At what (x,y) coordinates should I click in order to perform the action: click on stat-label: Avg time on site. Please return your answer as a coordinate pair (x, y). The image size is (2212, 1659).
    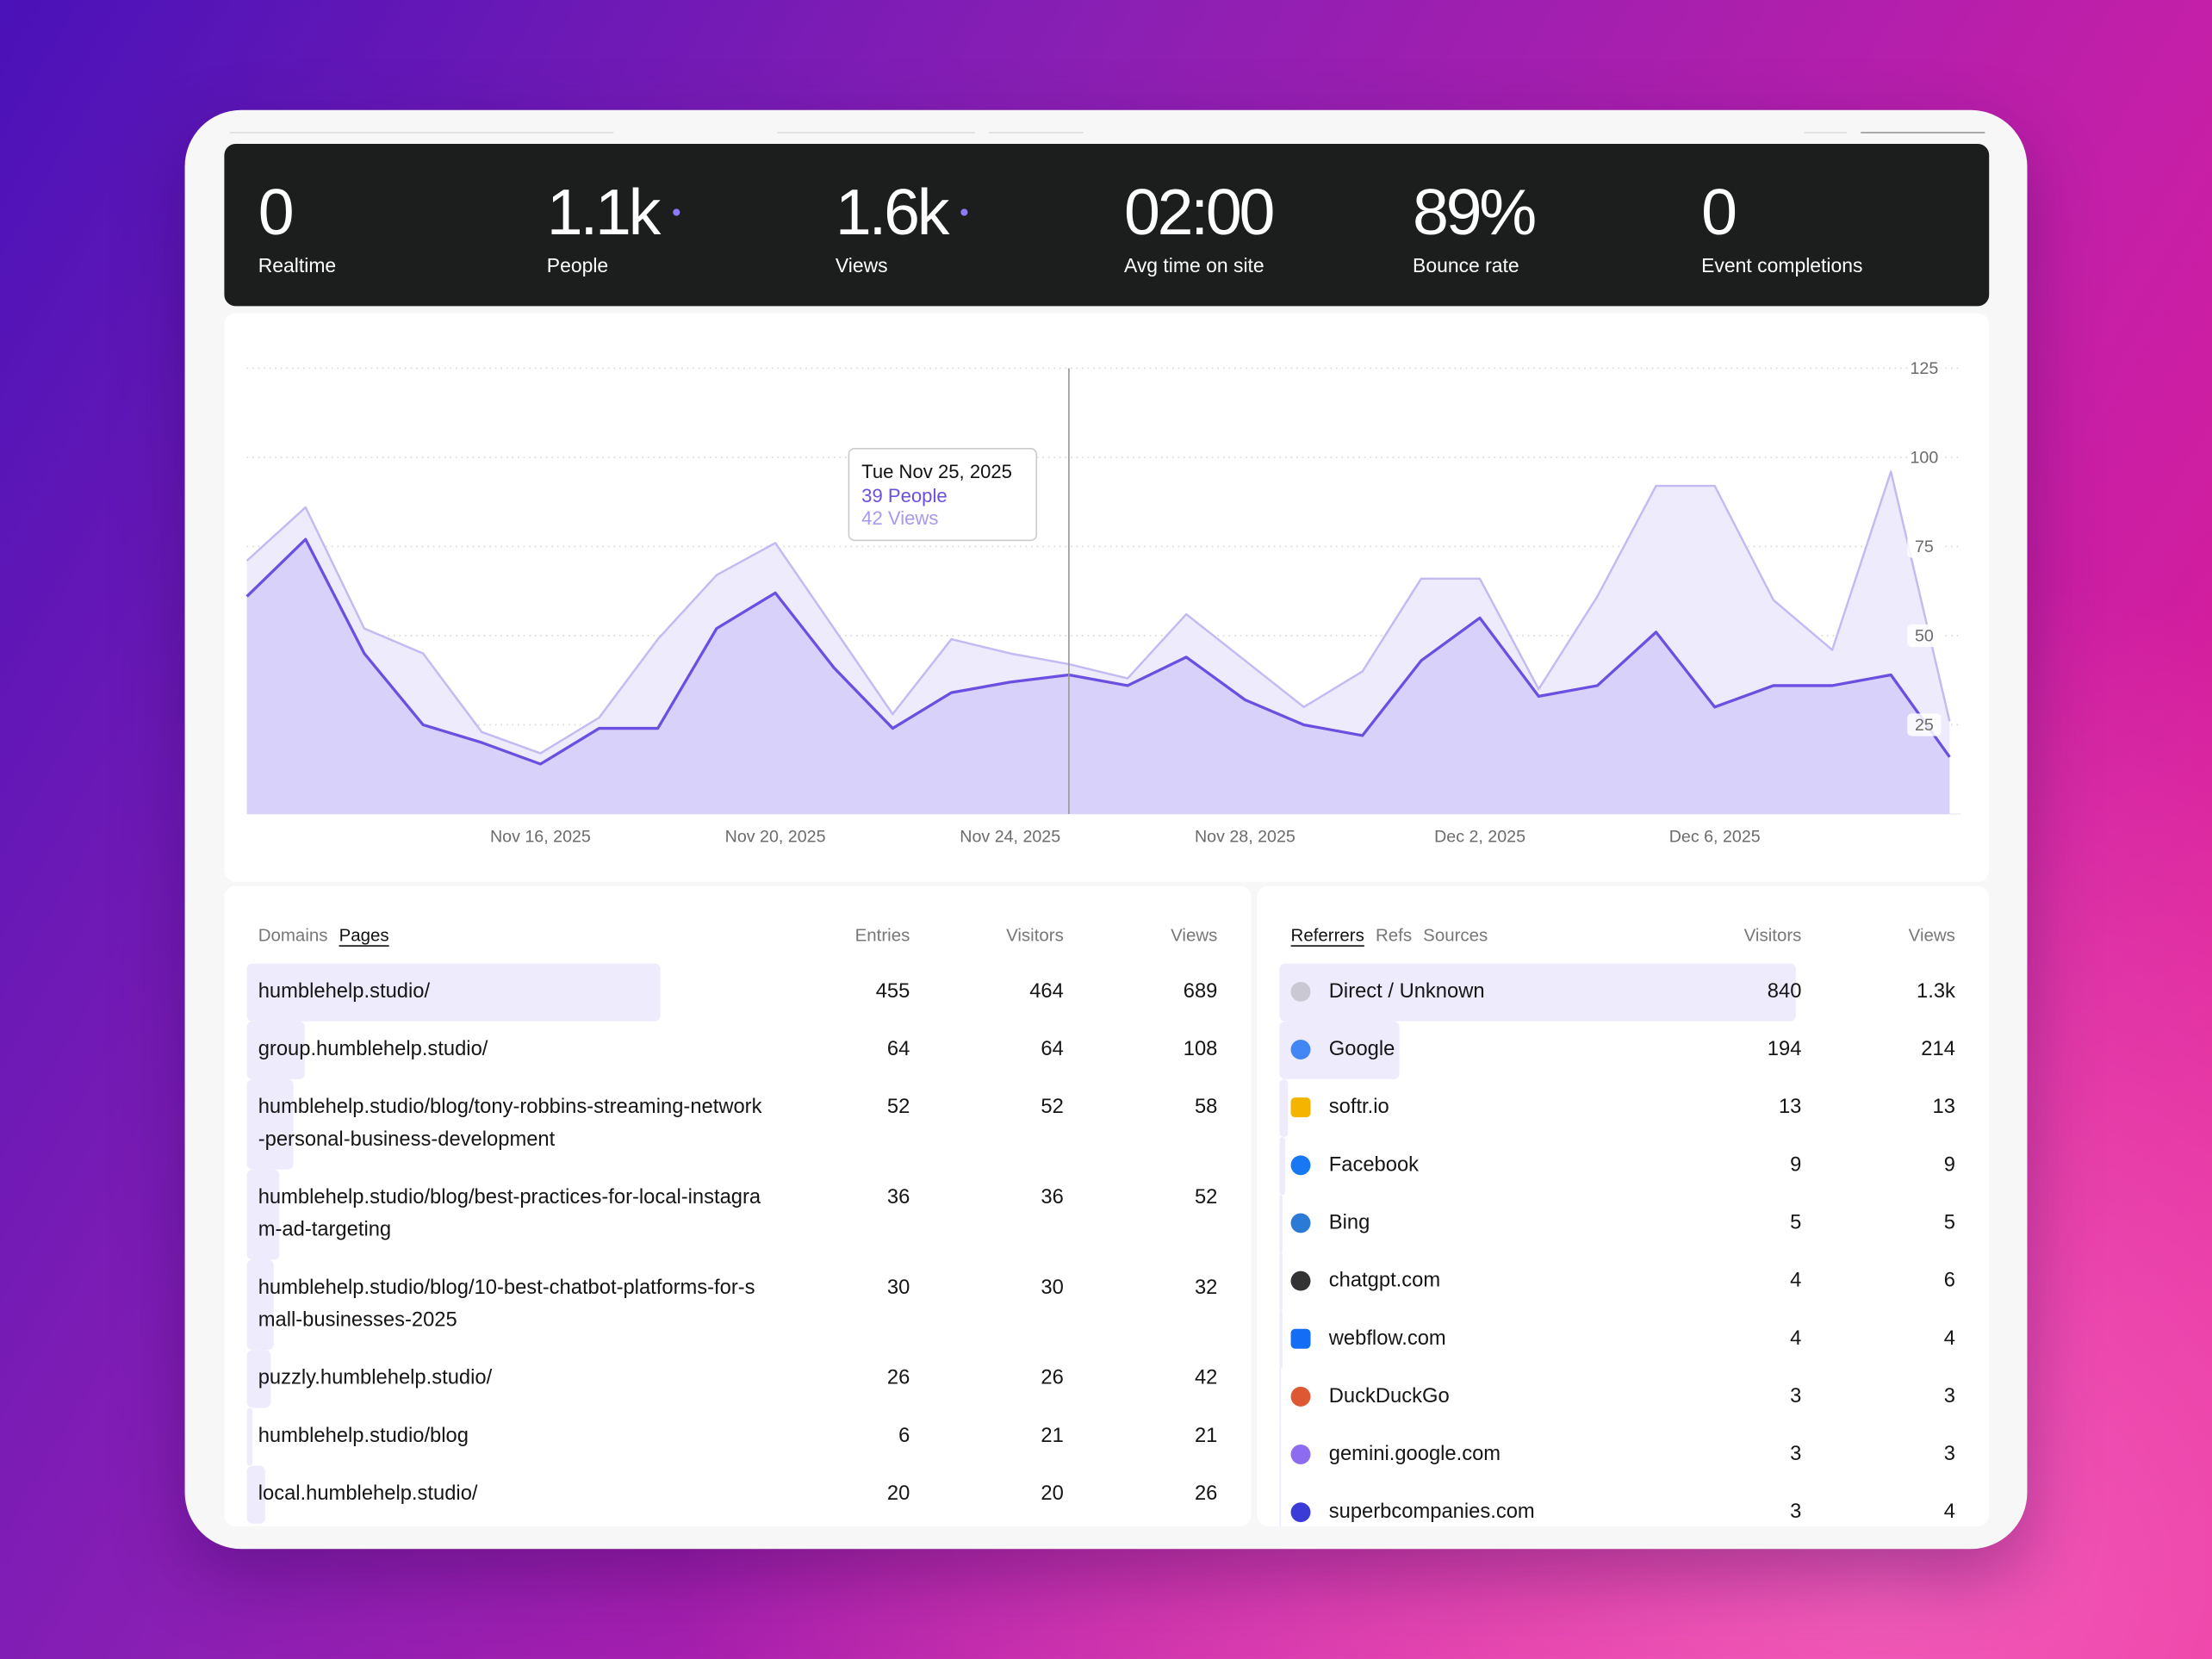
    Looking at the image, I should click on (1193, 264).